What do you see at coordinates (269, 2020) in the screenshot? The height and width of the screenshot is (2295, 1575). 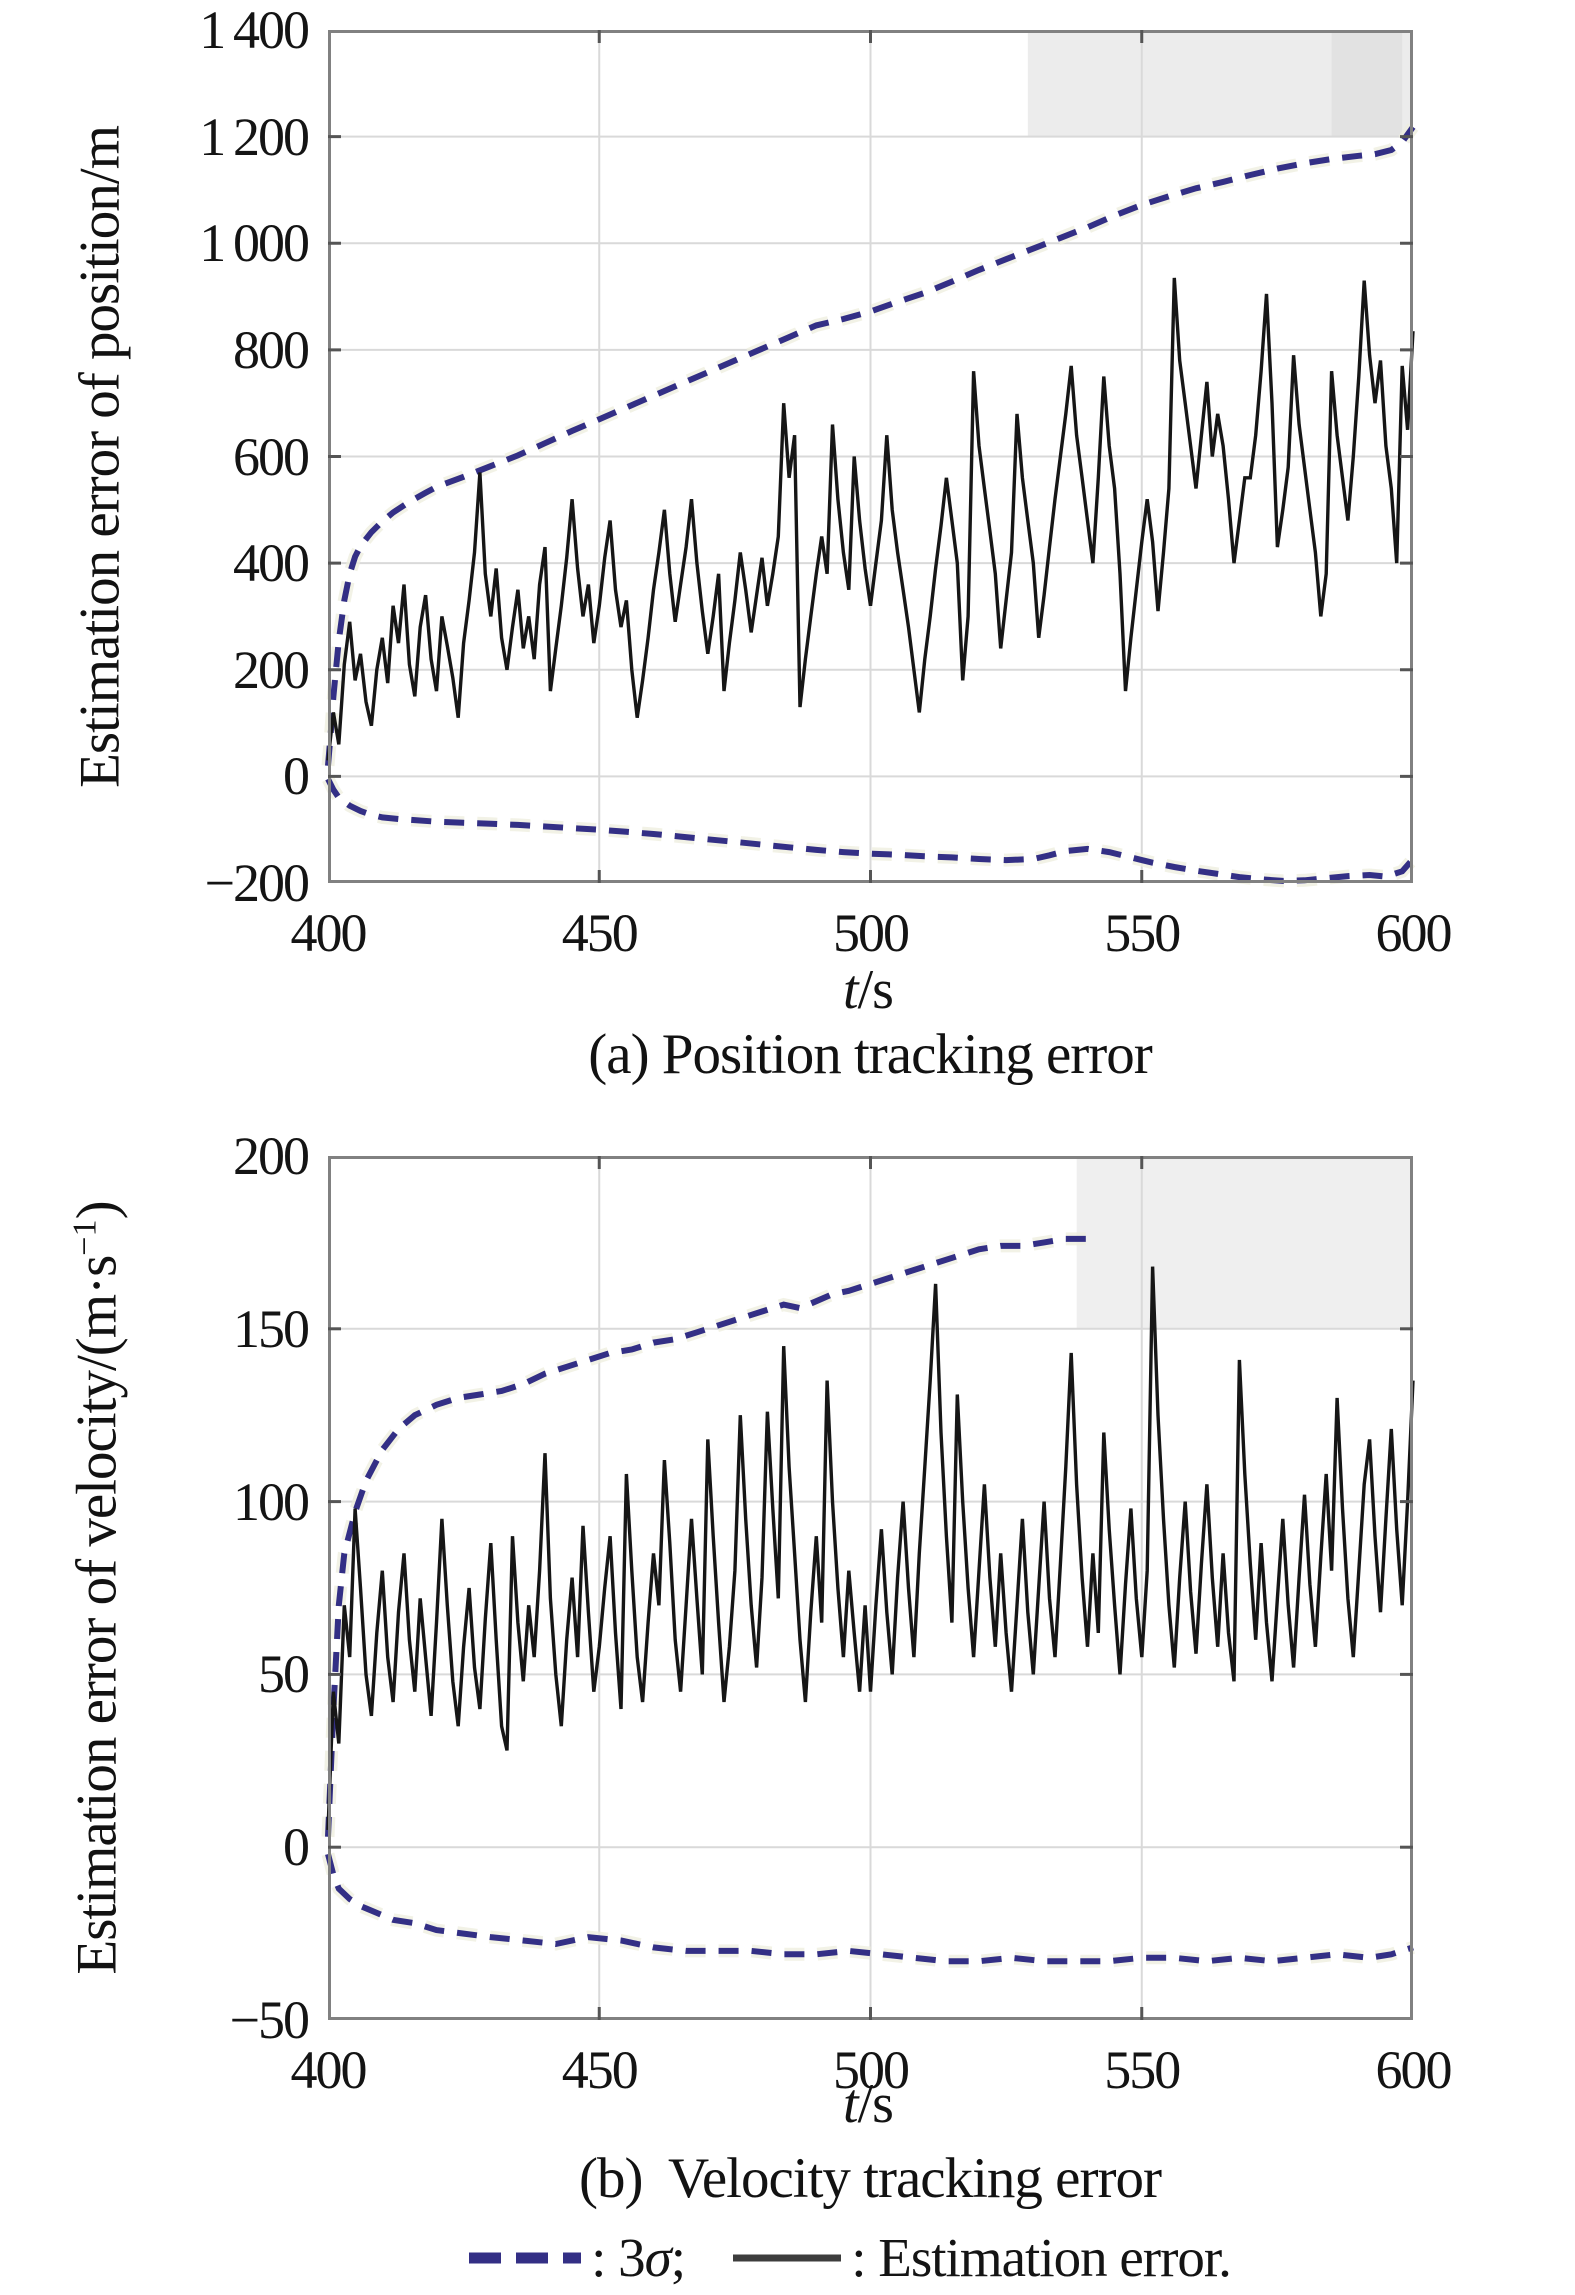 I see `chart-b-ytick--50: −50` at bounding box center [269, 2020].